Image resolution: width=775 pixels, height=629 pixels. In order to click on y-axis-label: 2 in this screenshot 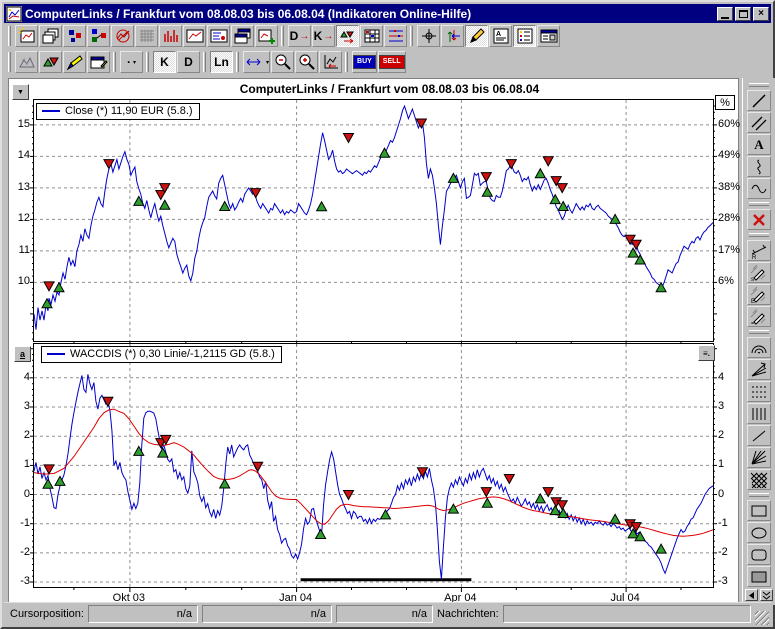, I will do `click(26, 435)`.